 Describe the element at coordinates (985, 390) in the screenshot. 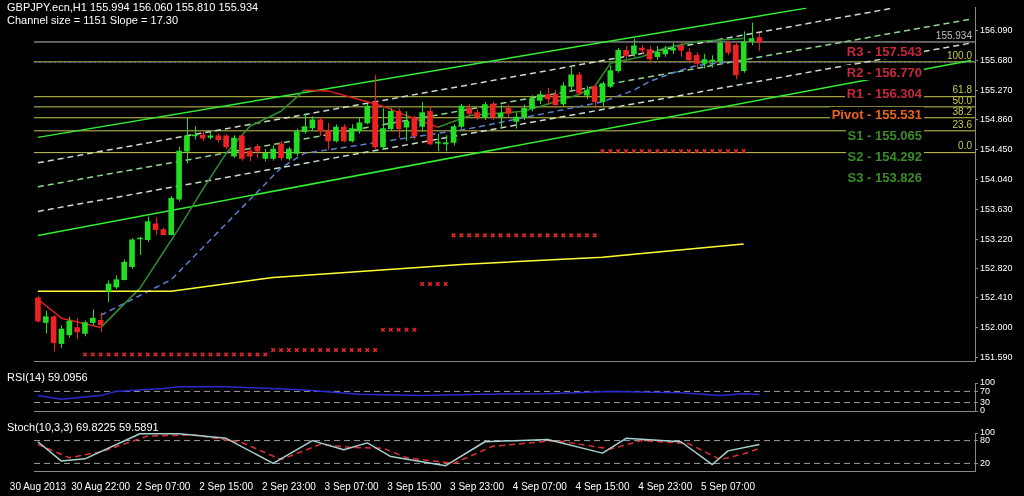

I see `y-tick-label: 70` at that location.